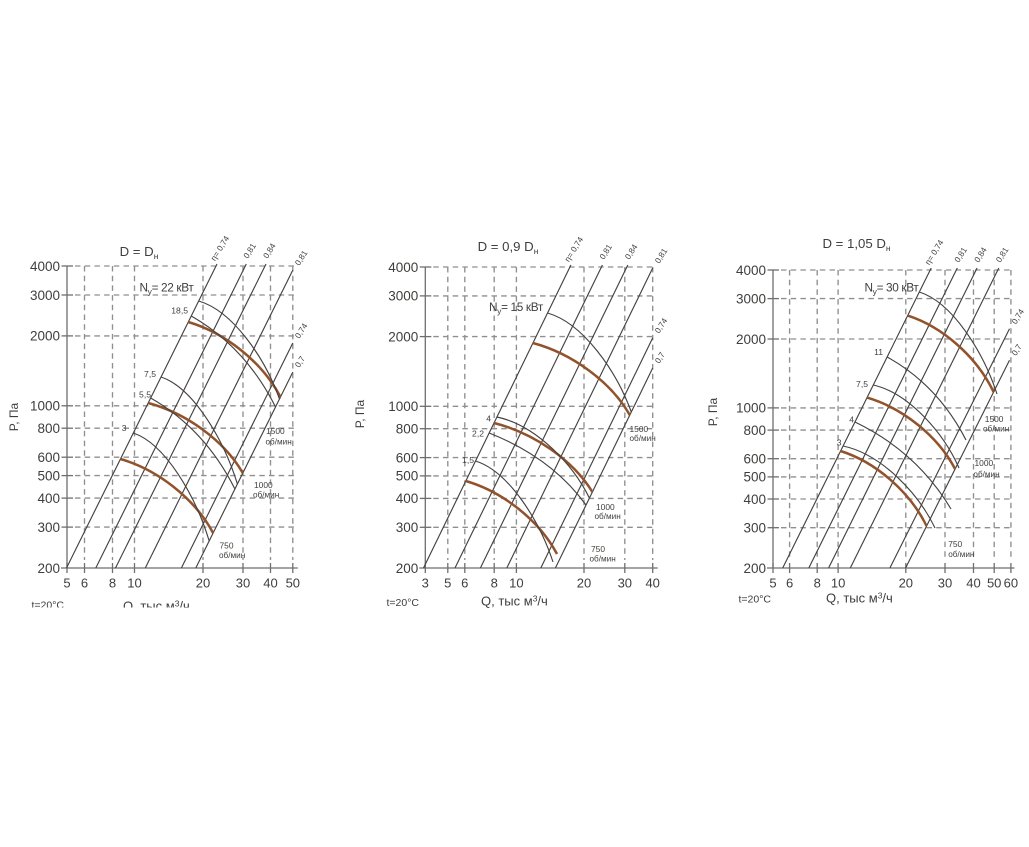  Describe the element at coordinates (892, 289) in the screenshot. I see `svg-text: Nу= 30 кВт` at that location.